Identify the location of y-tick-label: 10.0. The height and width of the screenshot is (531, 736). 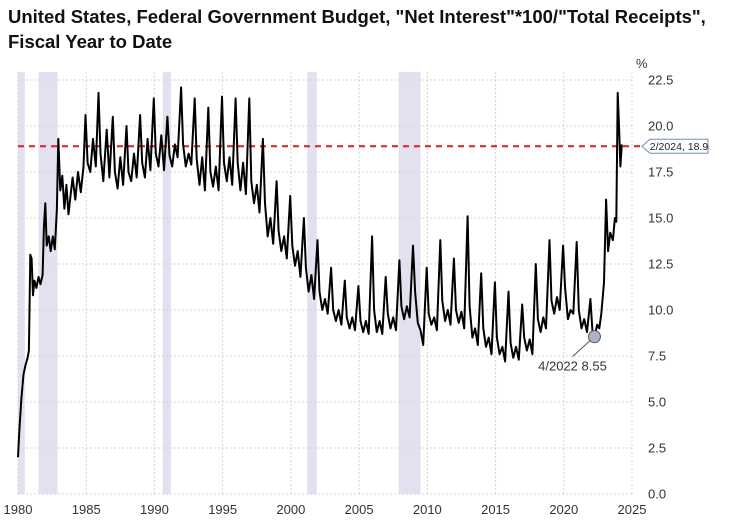
(660, 310).